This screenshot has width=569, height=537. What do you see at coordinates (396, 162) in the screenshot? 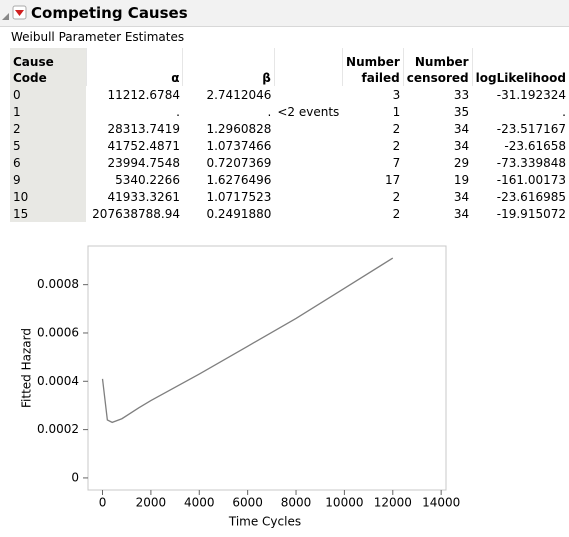
I see `table-cell: 7` at bounding box center [396, 162].